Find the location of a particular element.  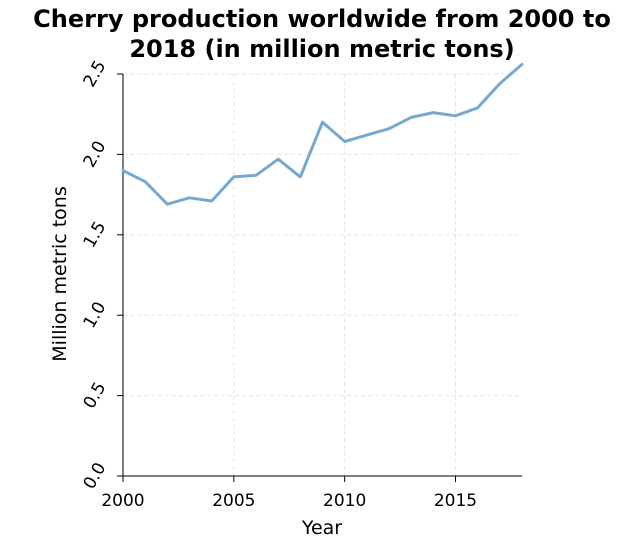

x-tick-label-2015: 2015 is located at coordinates (455, 501).